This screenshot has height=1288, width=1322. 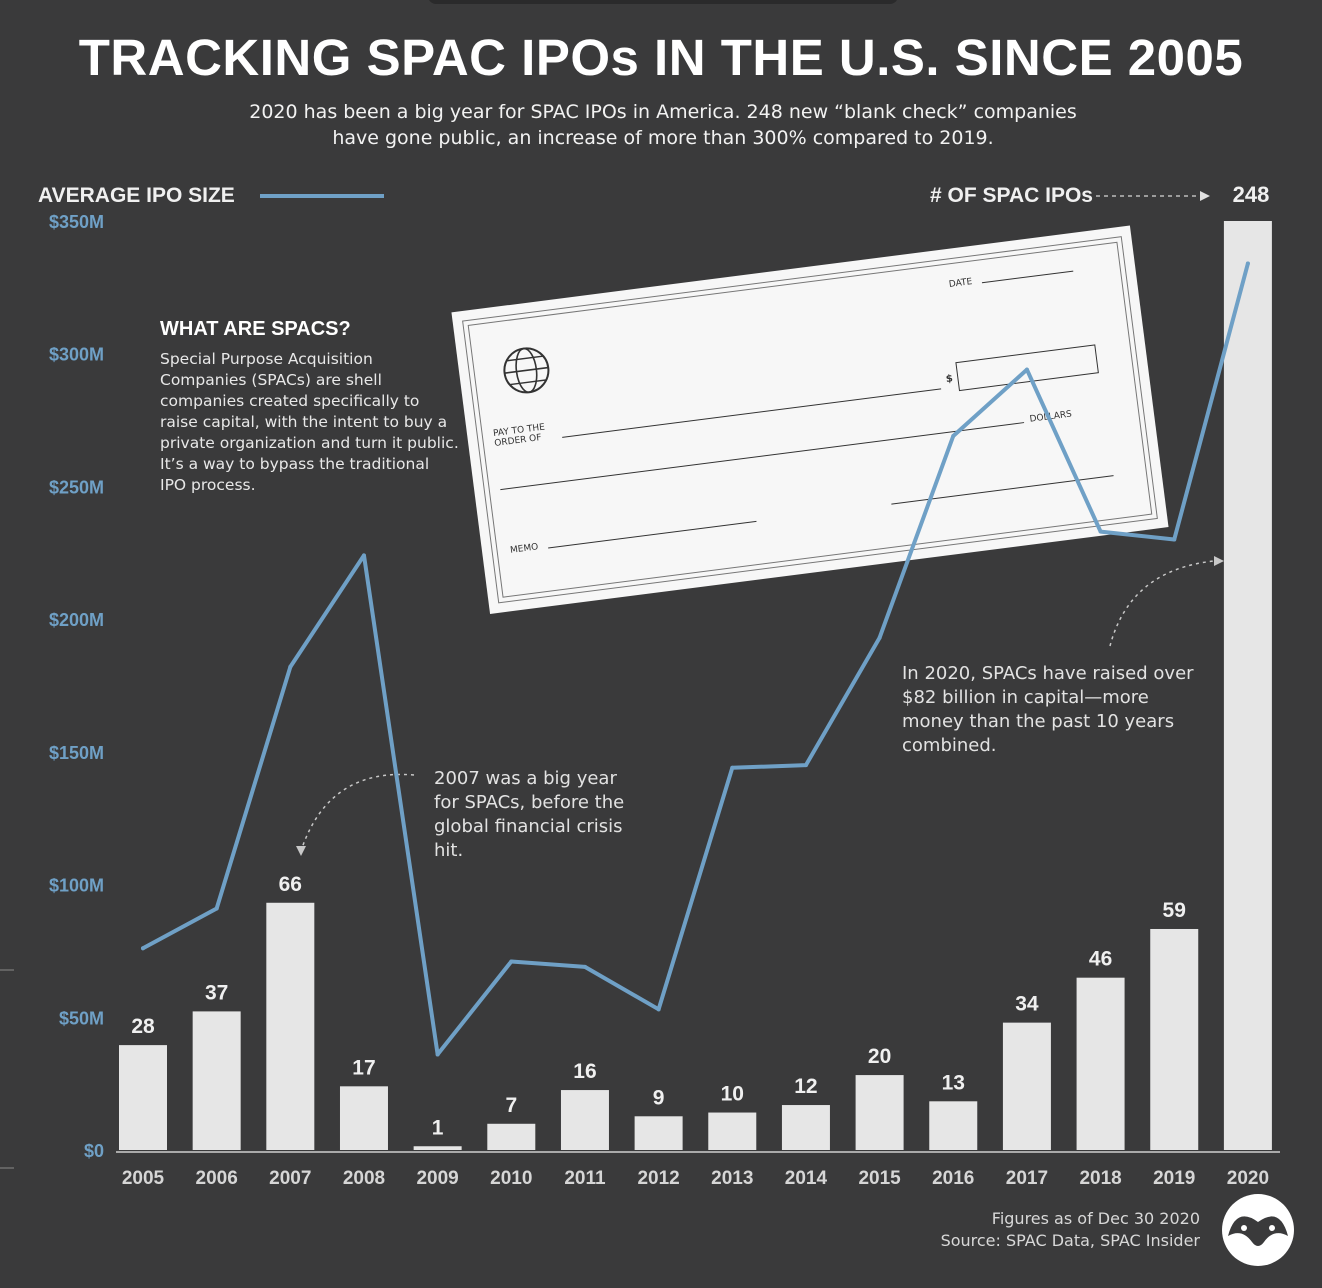 What do you see at coordinates (143, 948) in the screenshot?
I see `line-point-2005` at bounding box center [143, 948].